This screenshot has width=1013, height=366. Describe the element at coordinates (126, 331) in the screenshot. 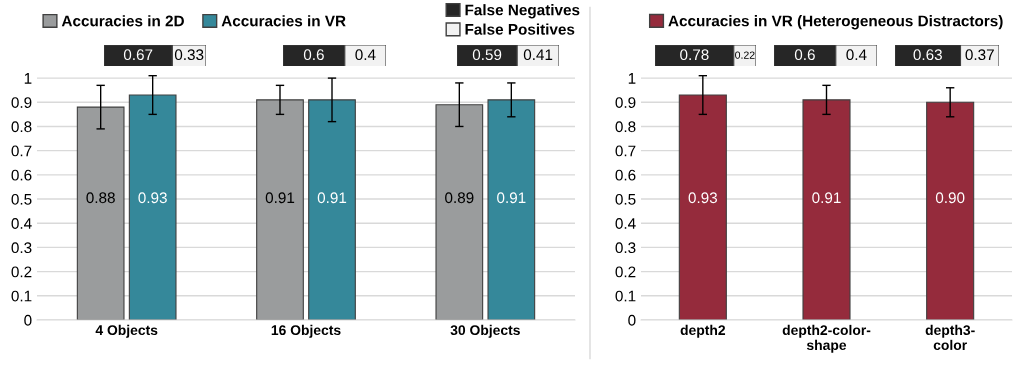

I see `x-tick-label: 4 Objects` at that location.